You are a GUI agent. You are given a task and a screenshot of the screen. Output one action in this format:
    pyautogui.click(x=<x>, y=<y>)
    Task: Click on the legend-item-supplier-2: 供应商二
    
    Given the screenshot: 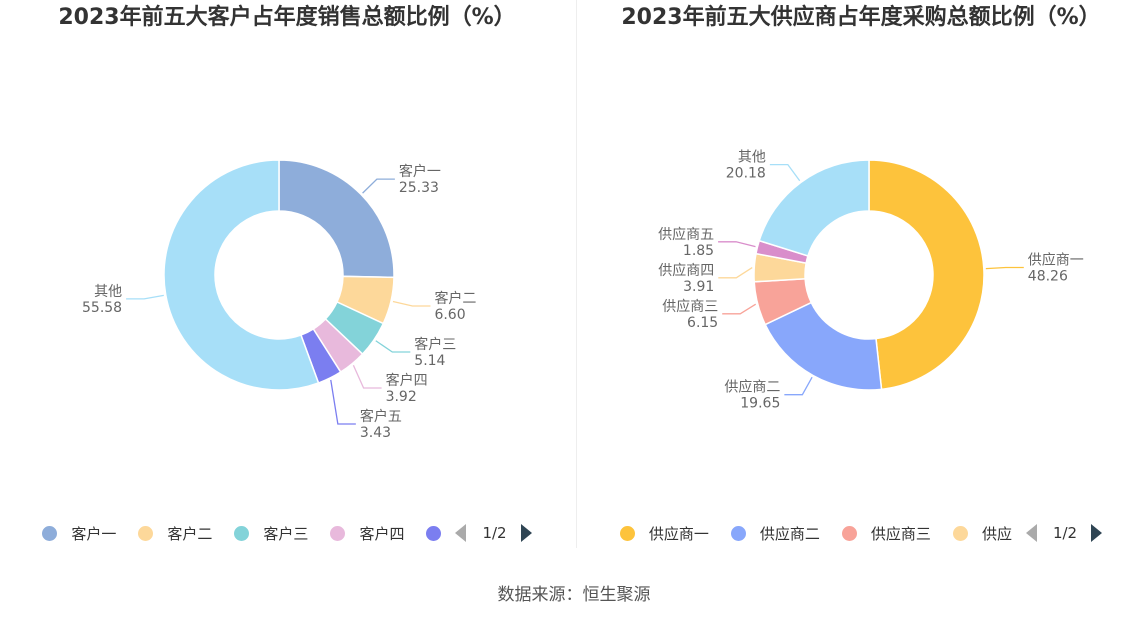 What is the action you would take?
    pyautogui.click(x=775, y=533)
    